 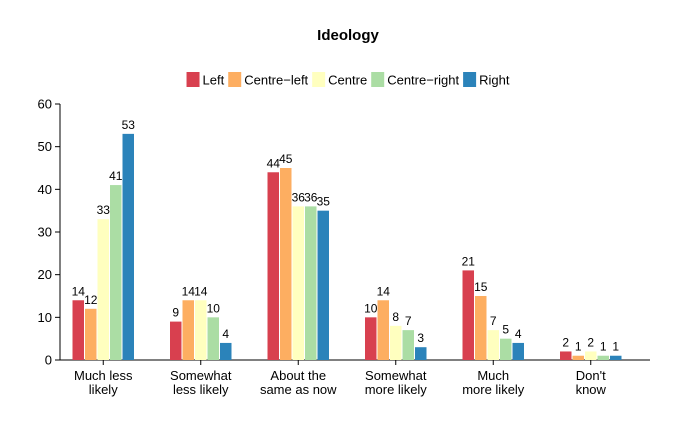 What do you see at coordinates (395, 317) in the screenshot?
I see `data-label: 8` at bounding box center [395, 317].